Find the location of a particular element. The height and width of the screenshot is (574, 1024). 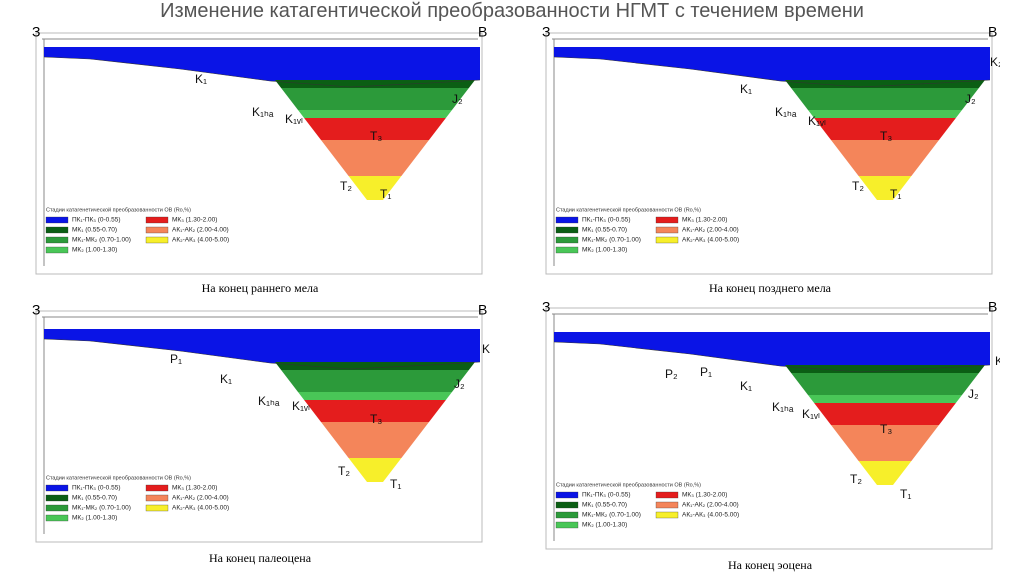

caption: На конец палеоцена is located at coordinates (260, 558).